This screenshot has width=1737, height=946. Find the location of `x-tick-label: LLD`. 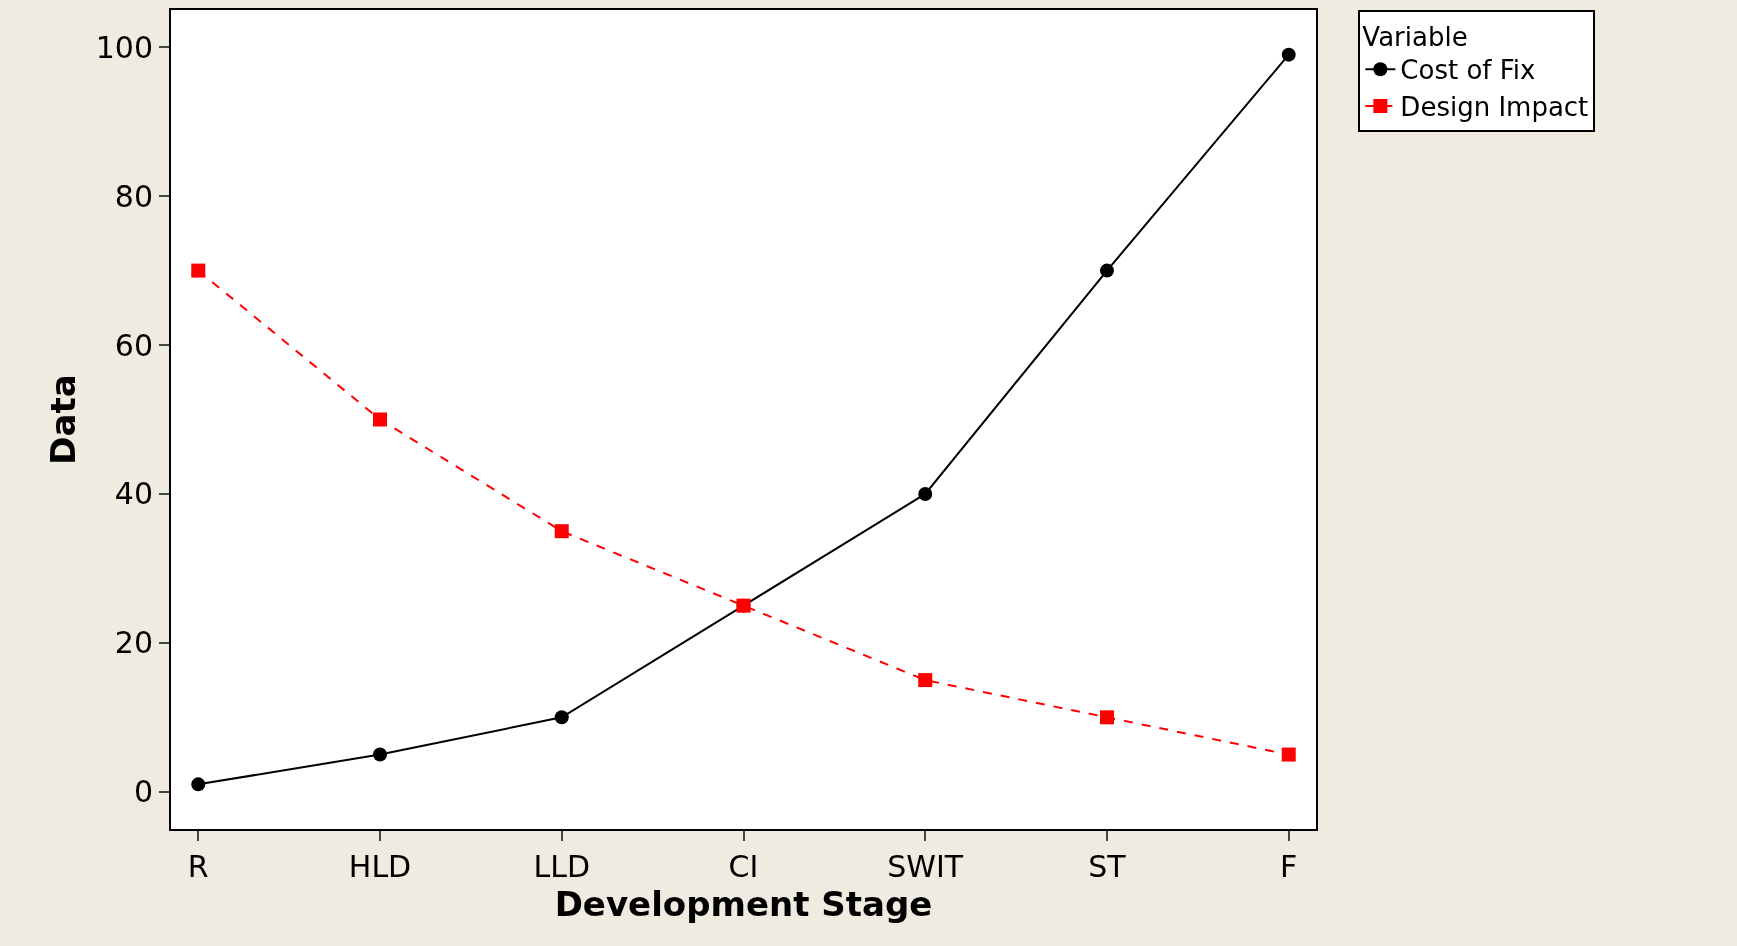

x-tick-label: LLD is located at coordinates (562, 866).